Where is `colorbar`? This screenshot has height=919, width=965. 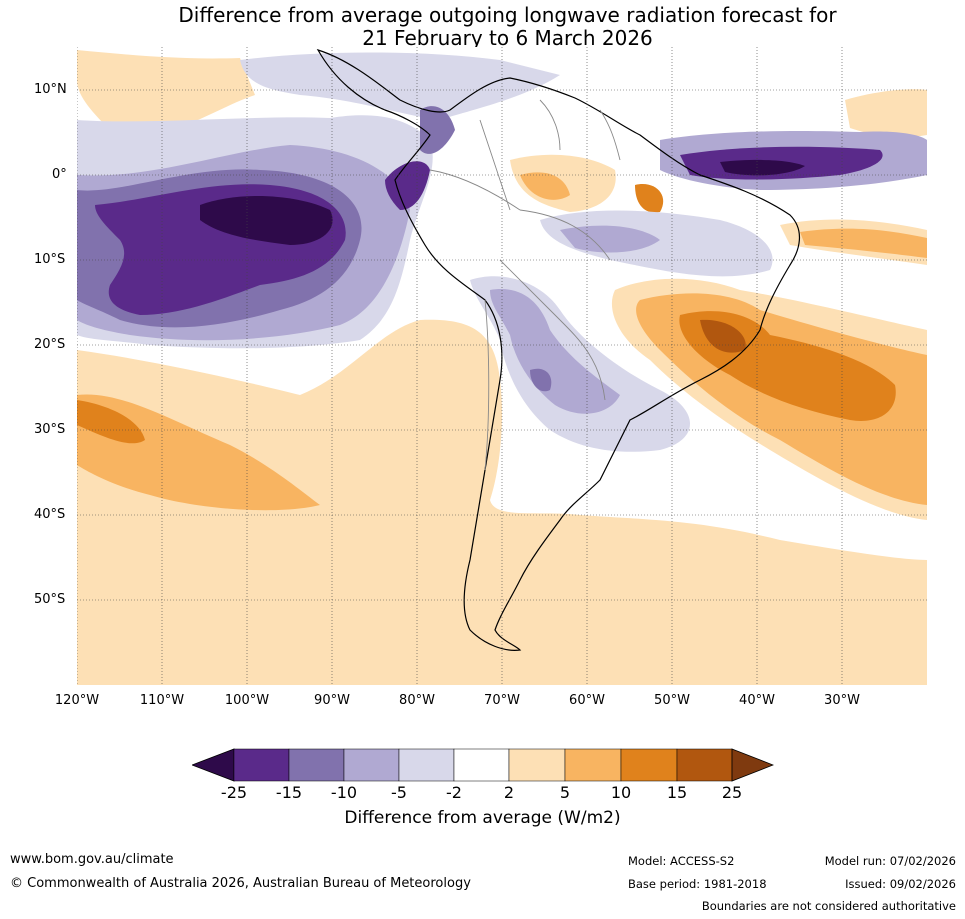
colorbar is located at coordinates (483, 765).